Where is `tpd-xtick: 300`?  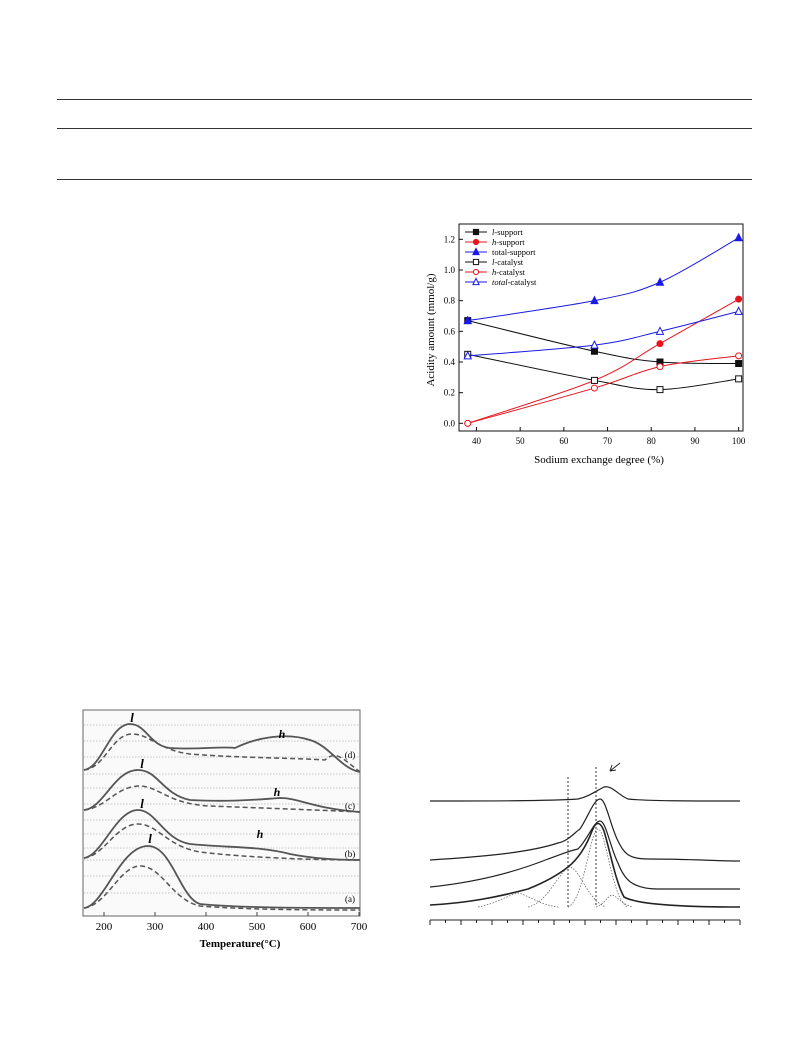 tpd-xtick: 300 is located at coordinates (155, 927).